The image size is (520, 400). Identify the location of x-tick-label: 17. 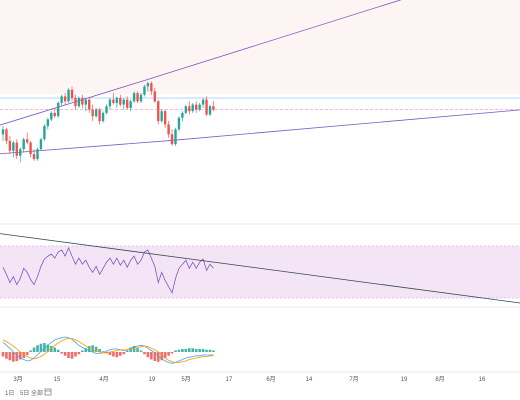
(229, 380).